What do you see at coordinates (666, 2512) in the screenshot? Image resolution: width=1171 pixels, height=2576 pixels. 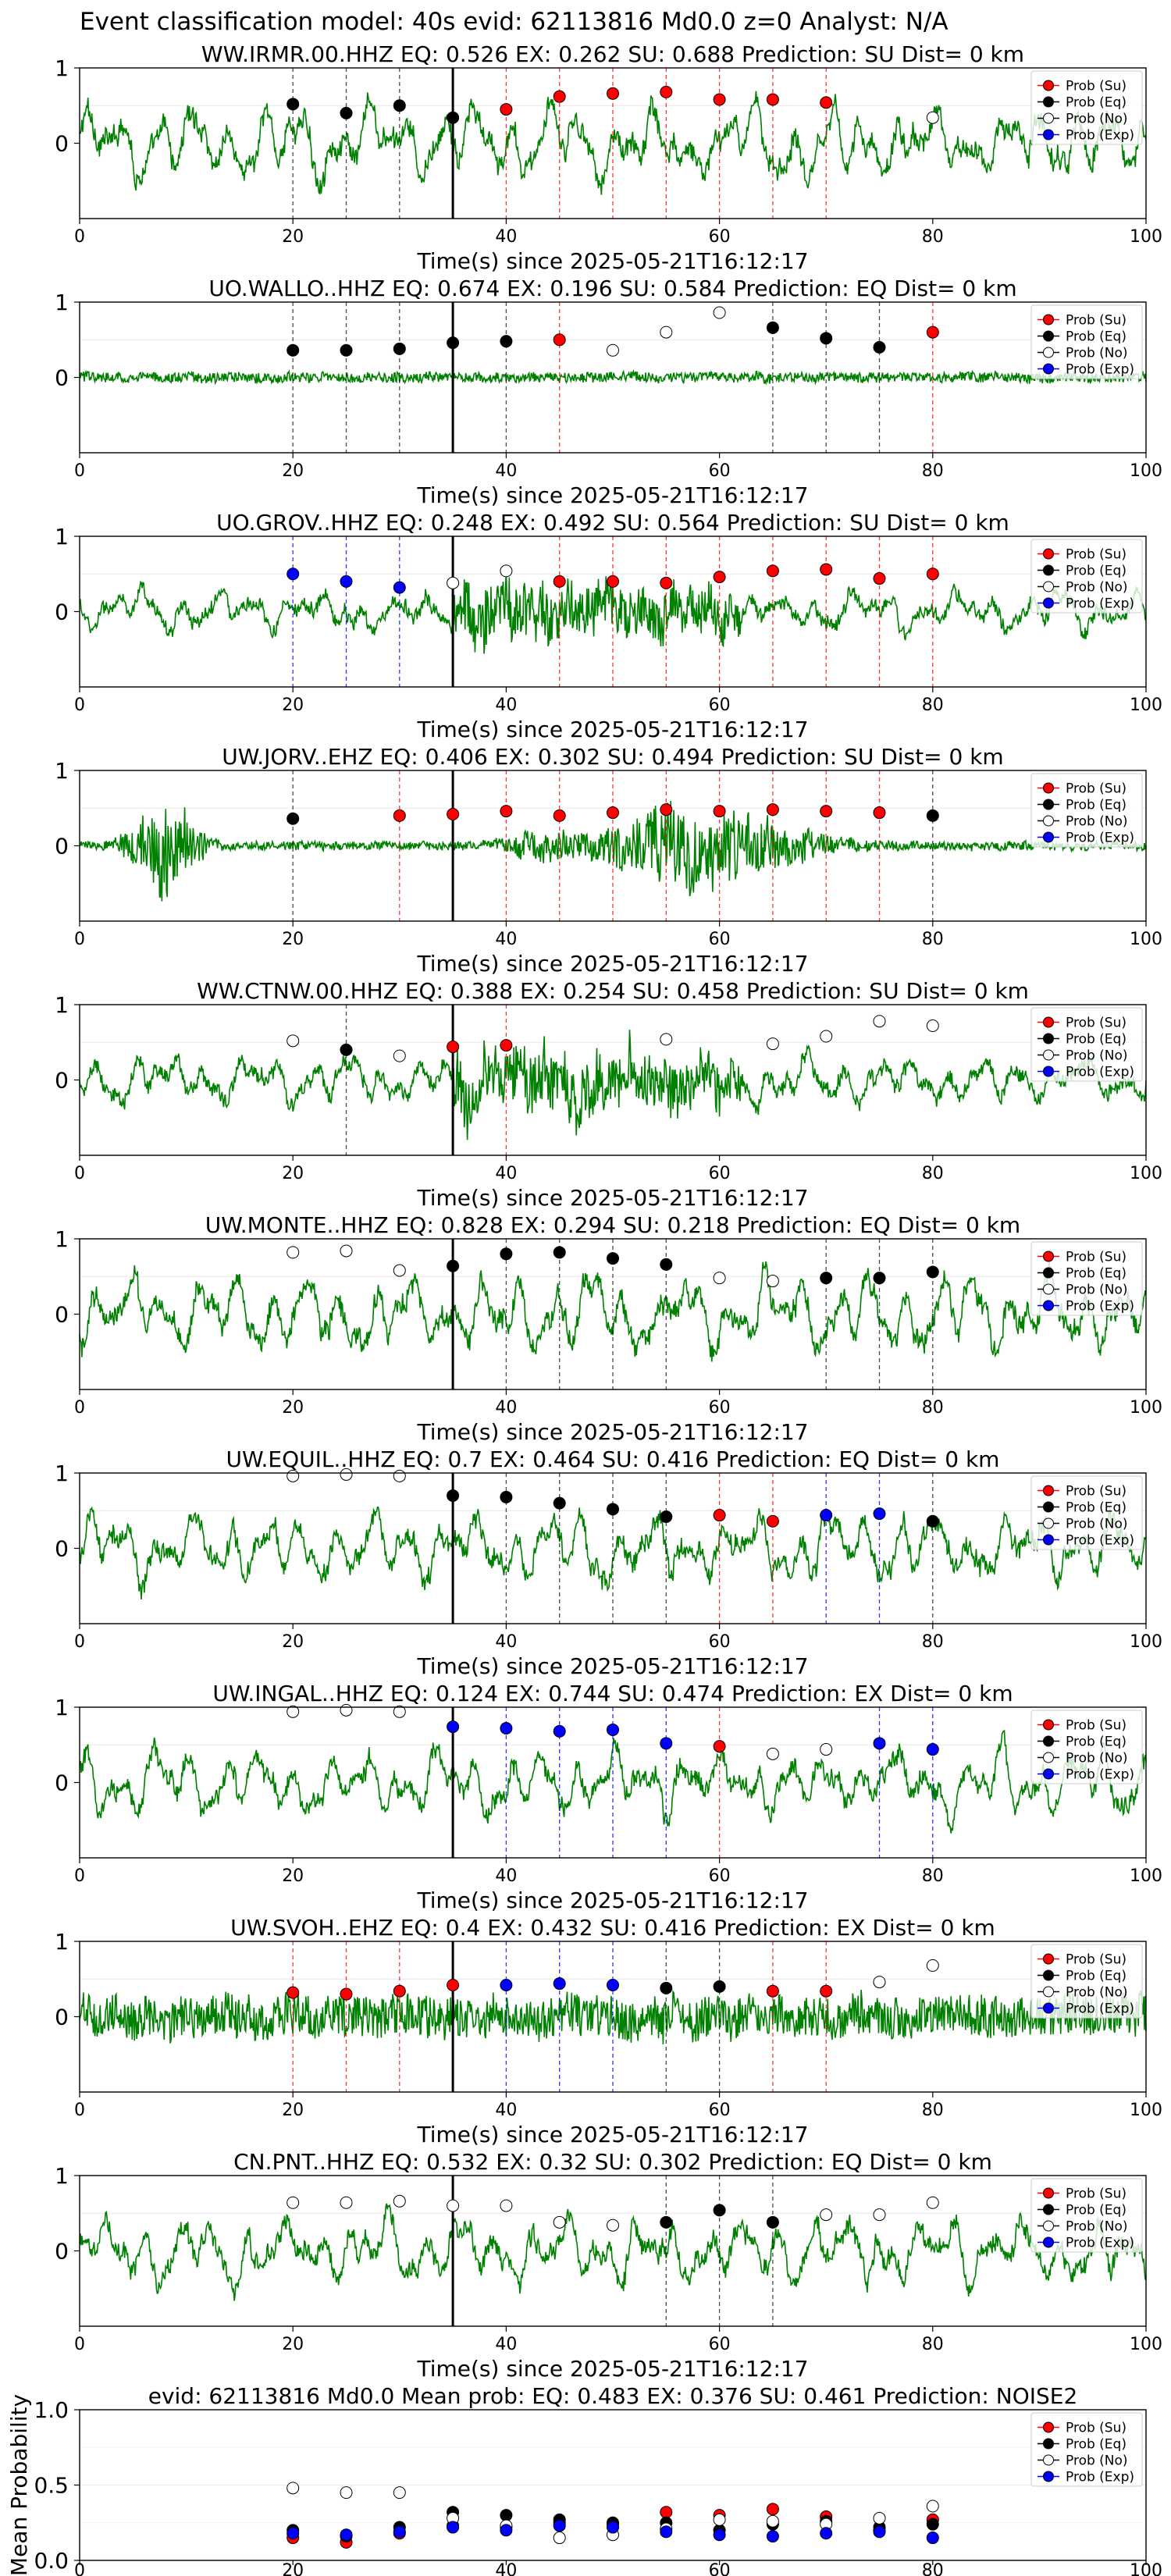 I see `mean-marker-su` at bounding box center [666, 2512].